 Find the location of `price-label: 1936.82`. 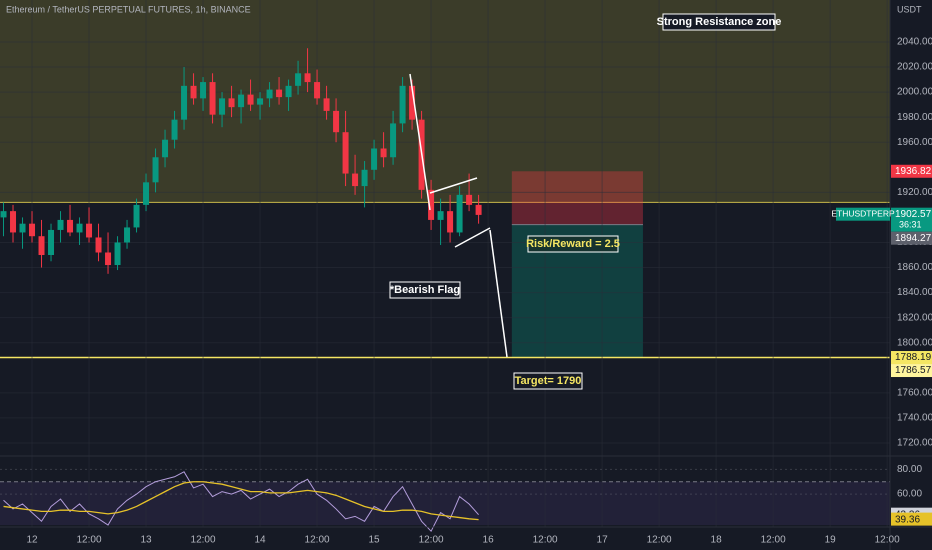

price-label: 1936.82 is located at coordinates (913, 171).